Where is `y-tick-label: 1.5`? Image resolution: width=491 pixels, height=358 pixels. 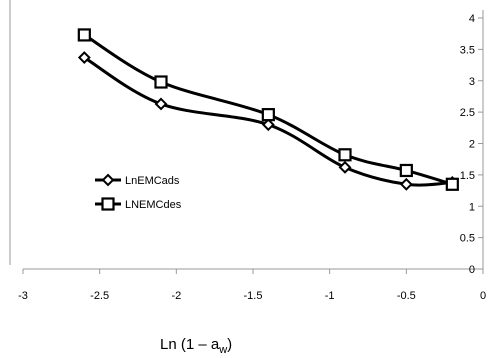 y-tick-label: 1.5 is located at coordinates (467, 176).